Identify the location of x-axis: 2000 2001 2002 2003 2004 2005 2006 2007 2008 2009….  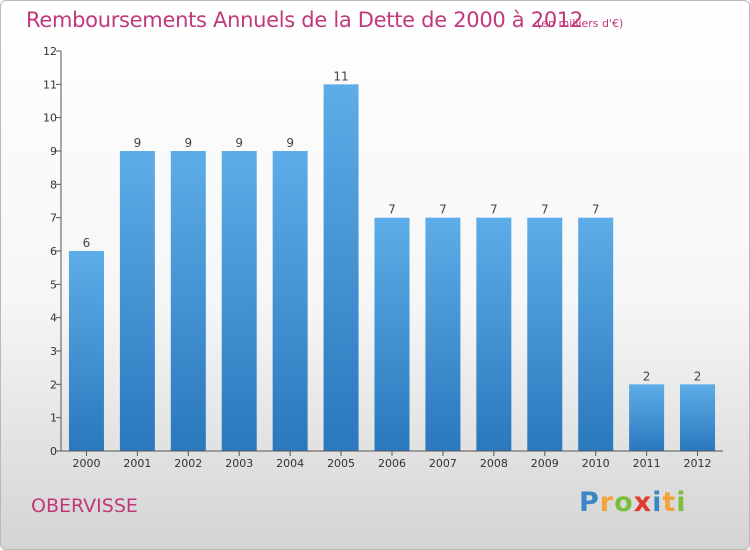
(392, 460).